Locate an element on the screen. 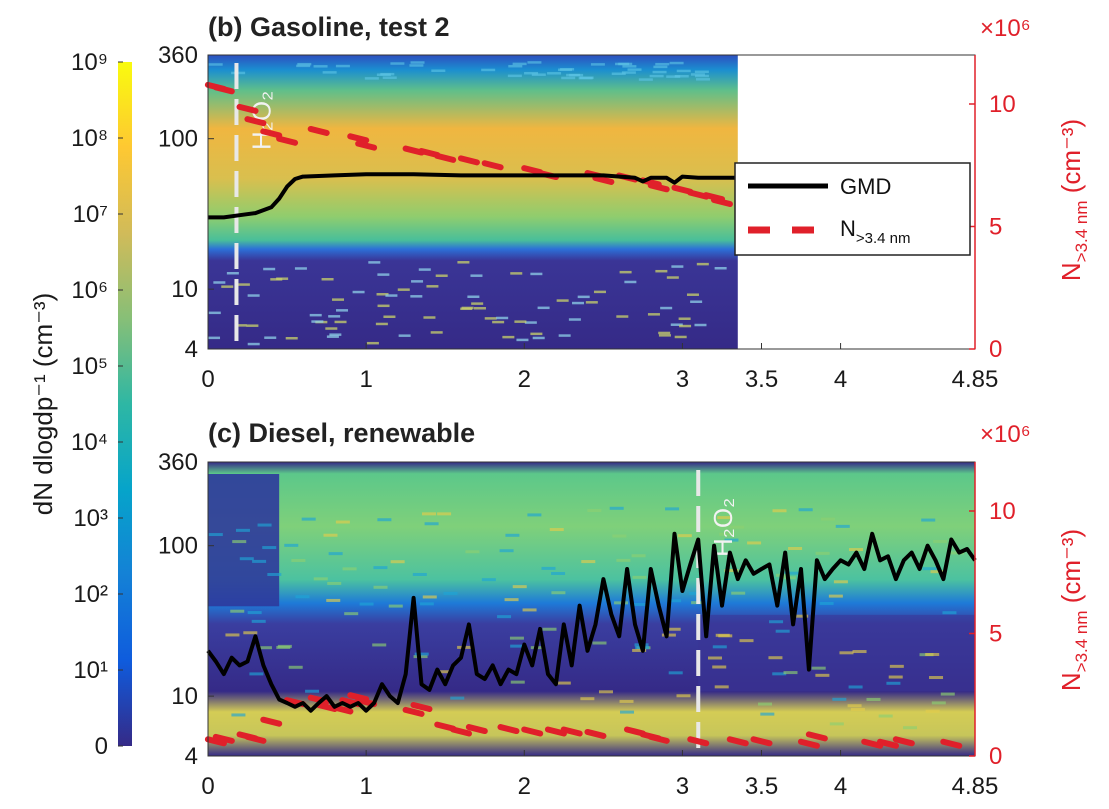 The height and width of the screenshot is (809, 1109). colorbar-tick-label: 10¹ is located at coordinates (90, 670).